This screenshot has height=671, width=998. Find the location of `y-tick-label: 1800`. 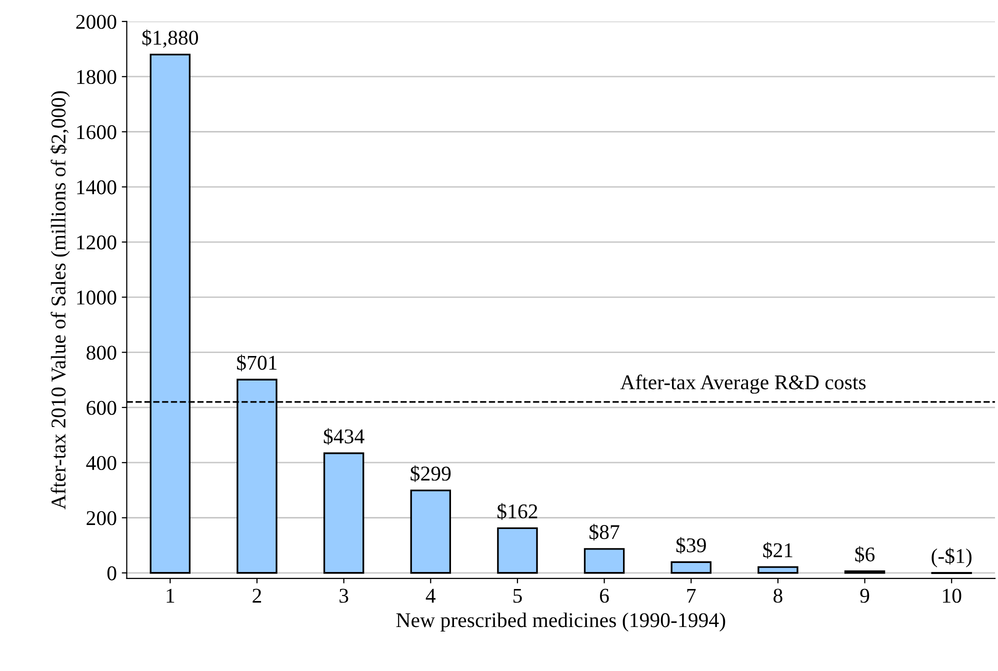

y-tick-label: 1800 is located at coordinates (96, 77).